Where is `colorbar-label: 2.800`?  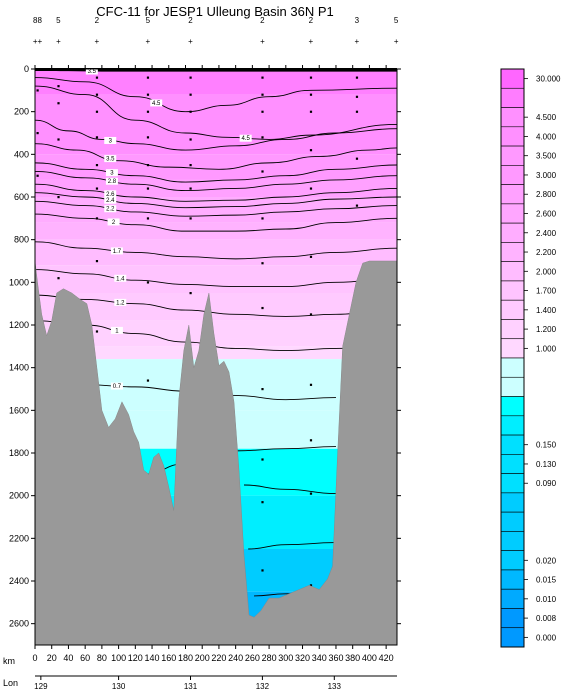
colorbar-label: 2.800 is located at coordinates (546, 194).